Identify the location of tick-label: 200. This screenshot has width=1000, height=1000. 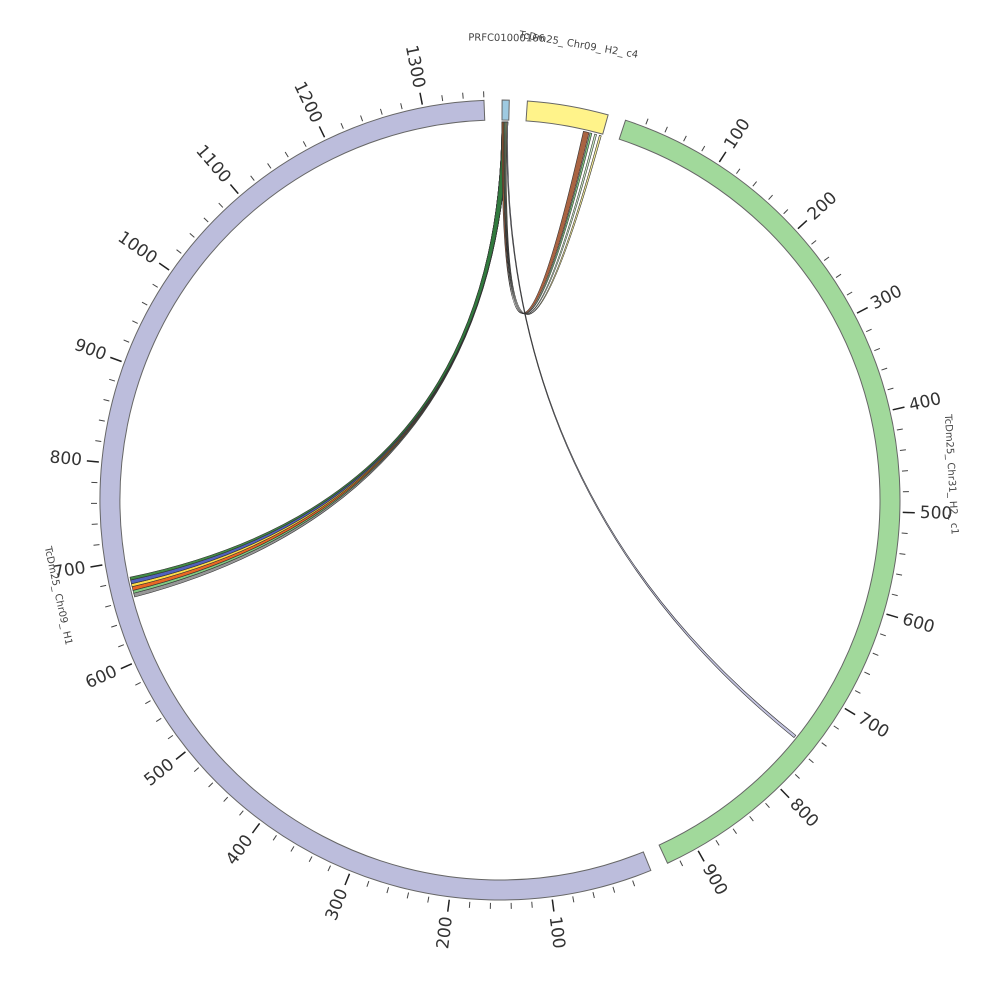
(822, 206).